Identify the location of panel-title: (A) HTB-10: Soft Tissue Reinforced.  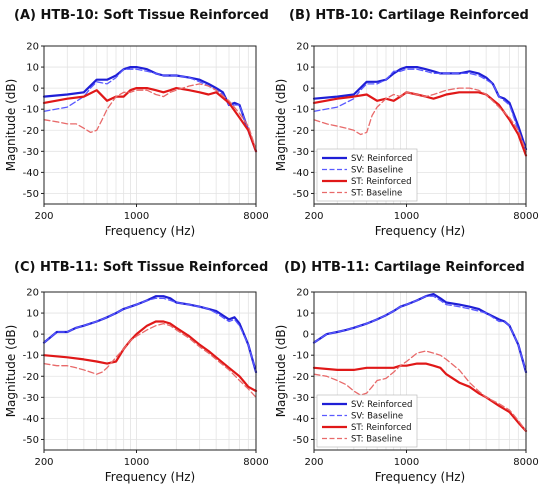
(141, 15).